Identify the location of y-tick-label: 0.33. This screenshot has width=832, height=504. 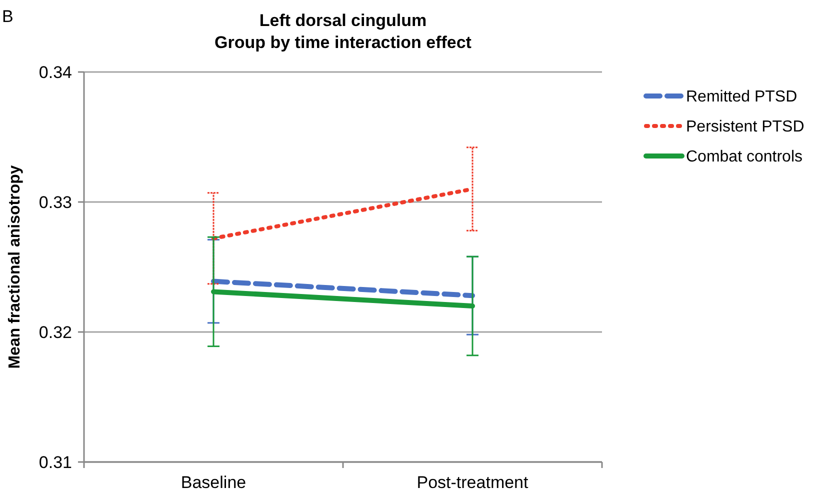
(55, 202).